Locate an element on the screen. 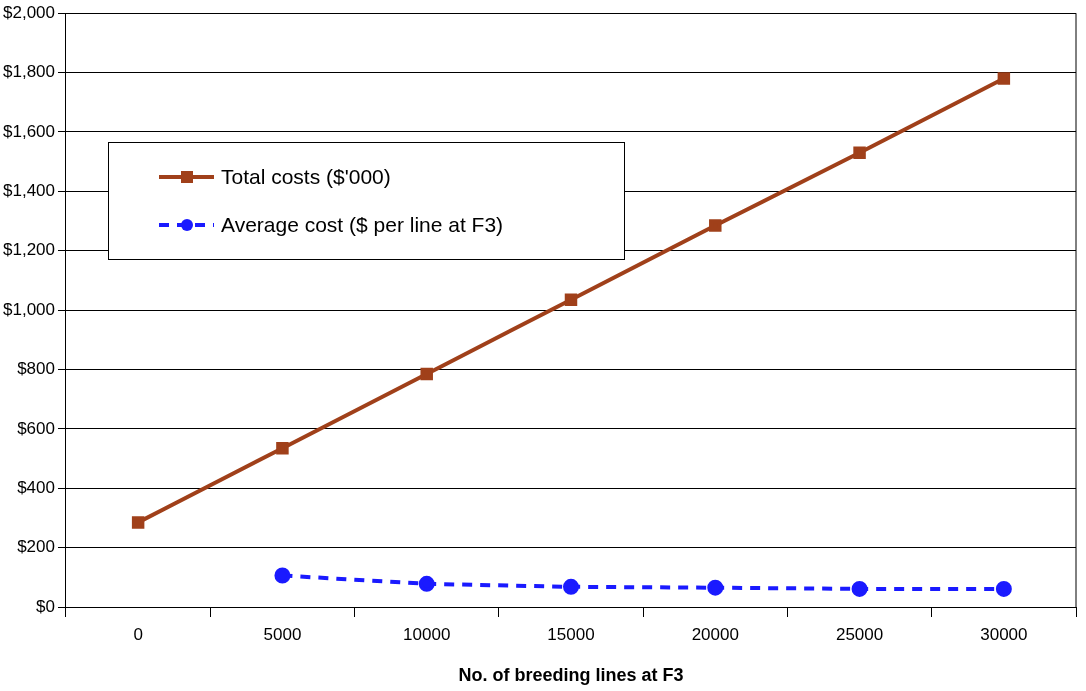  x-tick-label: 5000 is located at coordinates (282, 634).